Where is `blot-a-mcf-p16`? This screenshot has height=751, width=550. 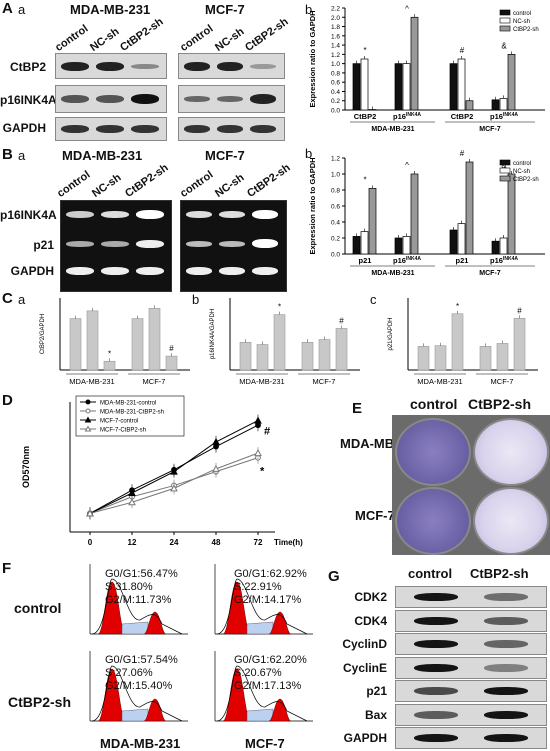
blot-a-mcf-p16 is located at coordinates (231, 99).